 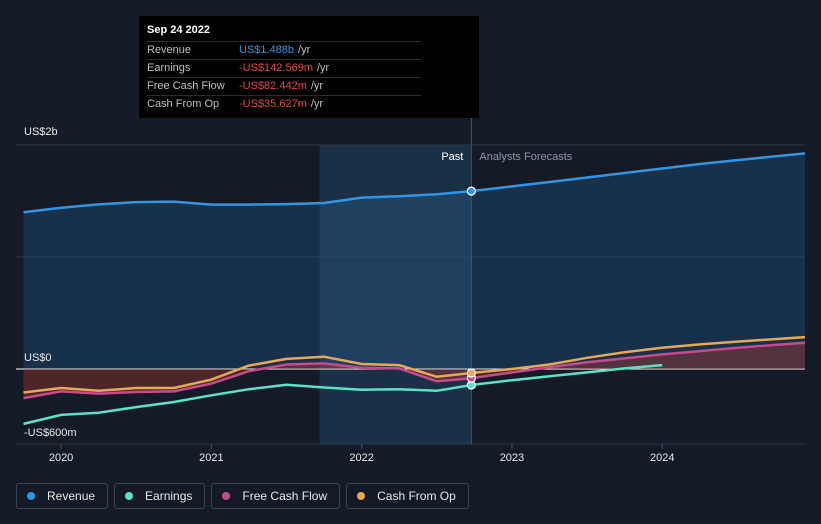 I want to click on legend-label: Revenue, so click(x=71, y=496).